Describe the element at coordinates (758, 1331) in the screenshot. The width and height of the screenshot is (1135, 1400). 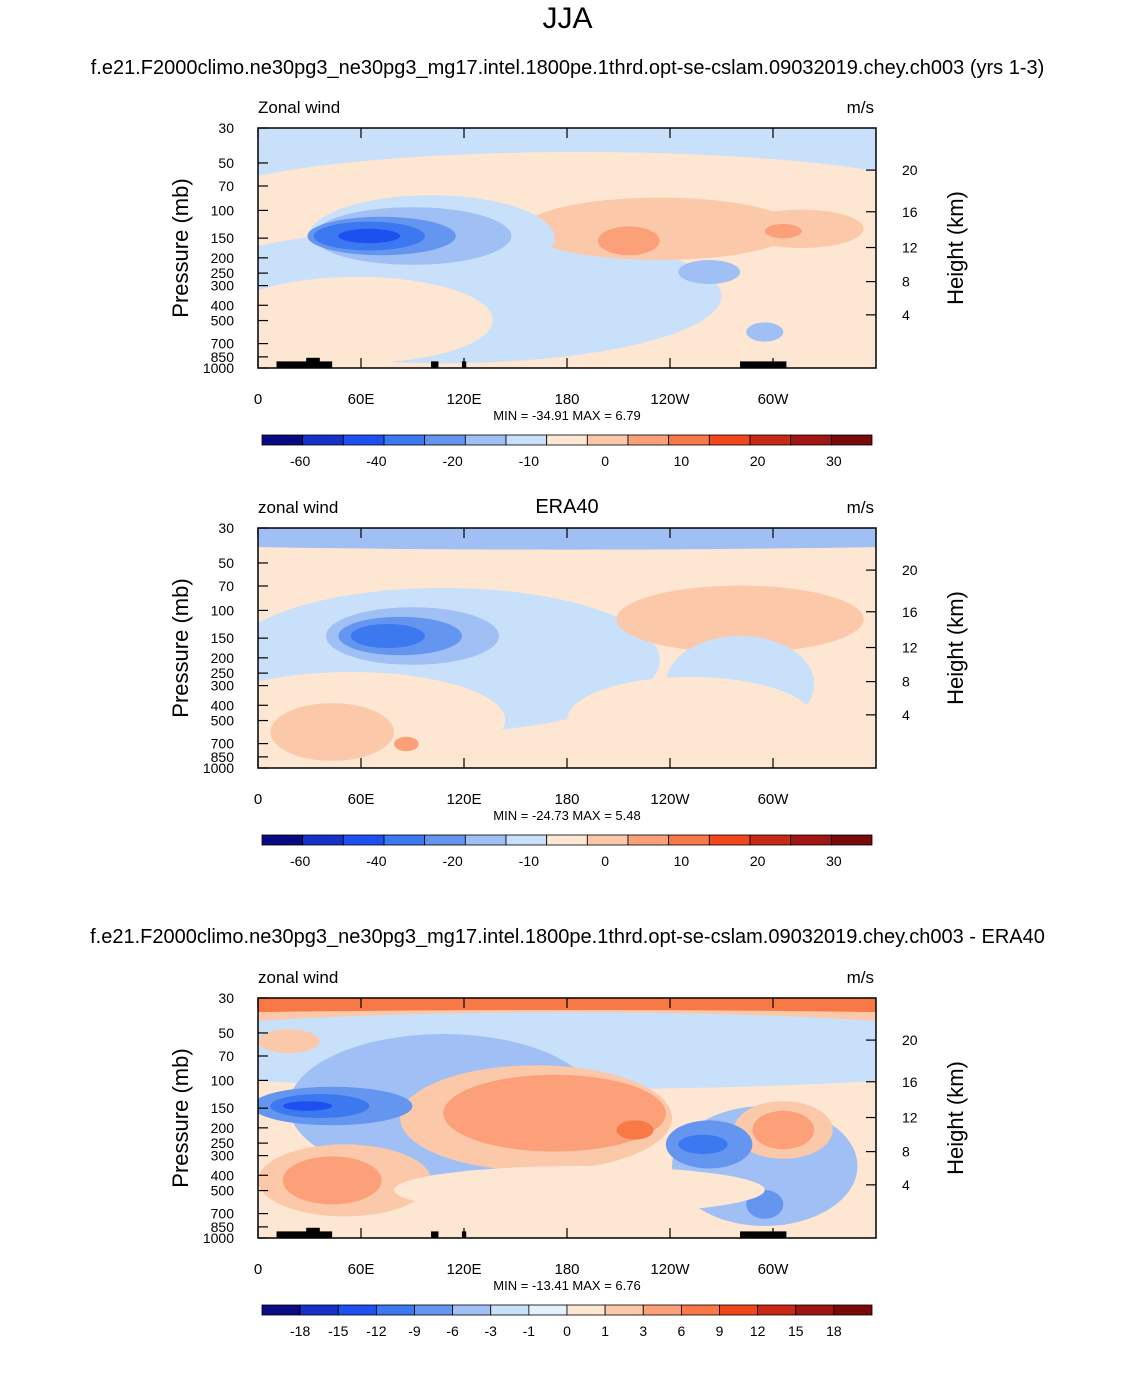
I see `colorbar-label: 12` at that location.